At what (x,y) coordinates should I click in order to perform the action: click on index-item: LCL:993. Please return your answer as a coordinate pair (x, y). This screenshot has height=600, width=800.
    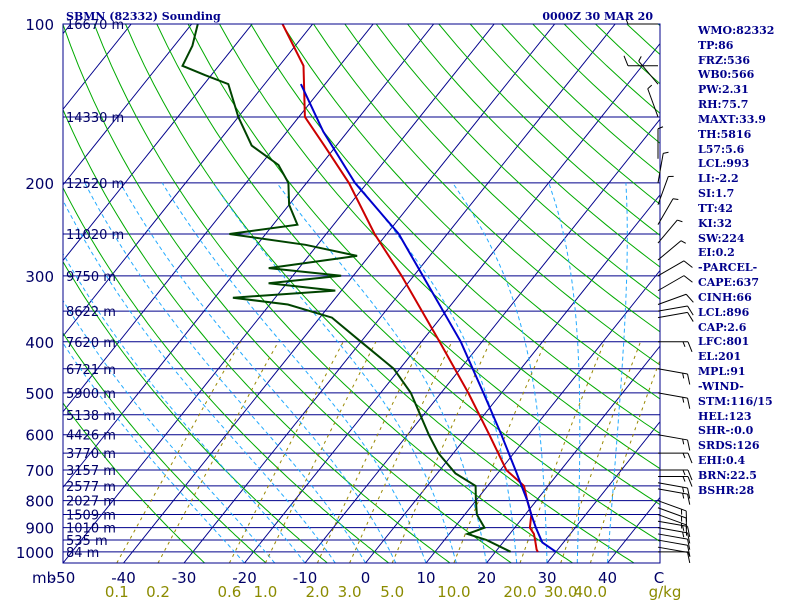
    Looking at the image, I should click on (724, 164).